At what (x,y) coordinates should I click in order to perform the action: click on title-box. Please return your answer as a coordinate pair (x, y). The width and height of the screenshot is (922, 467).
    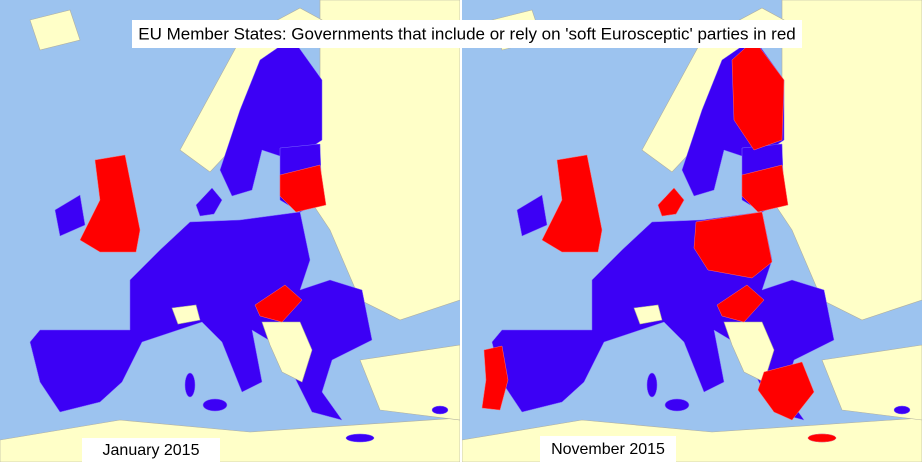
    Looking at the image, I should click on (467, 34).